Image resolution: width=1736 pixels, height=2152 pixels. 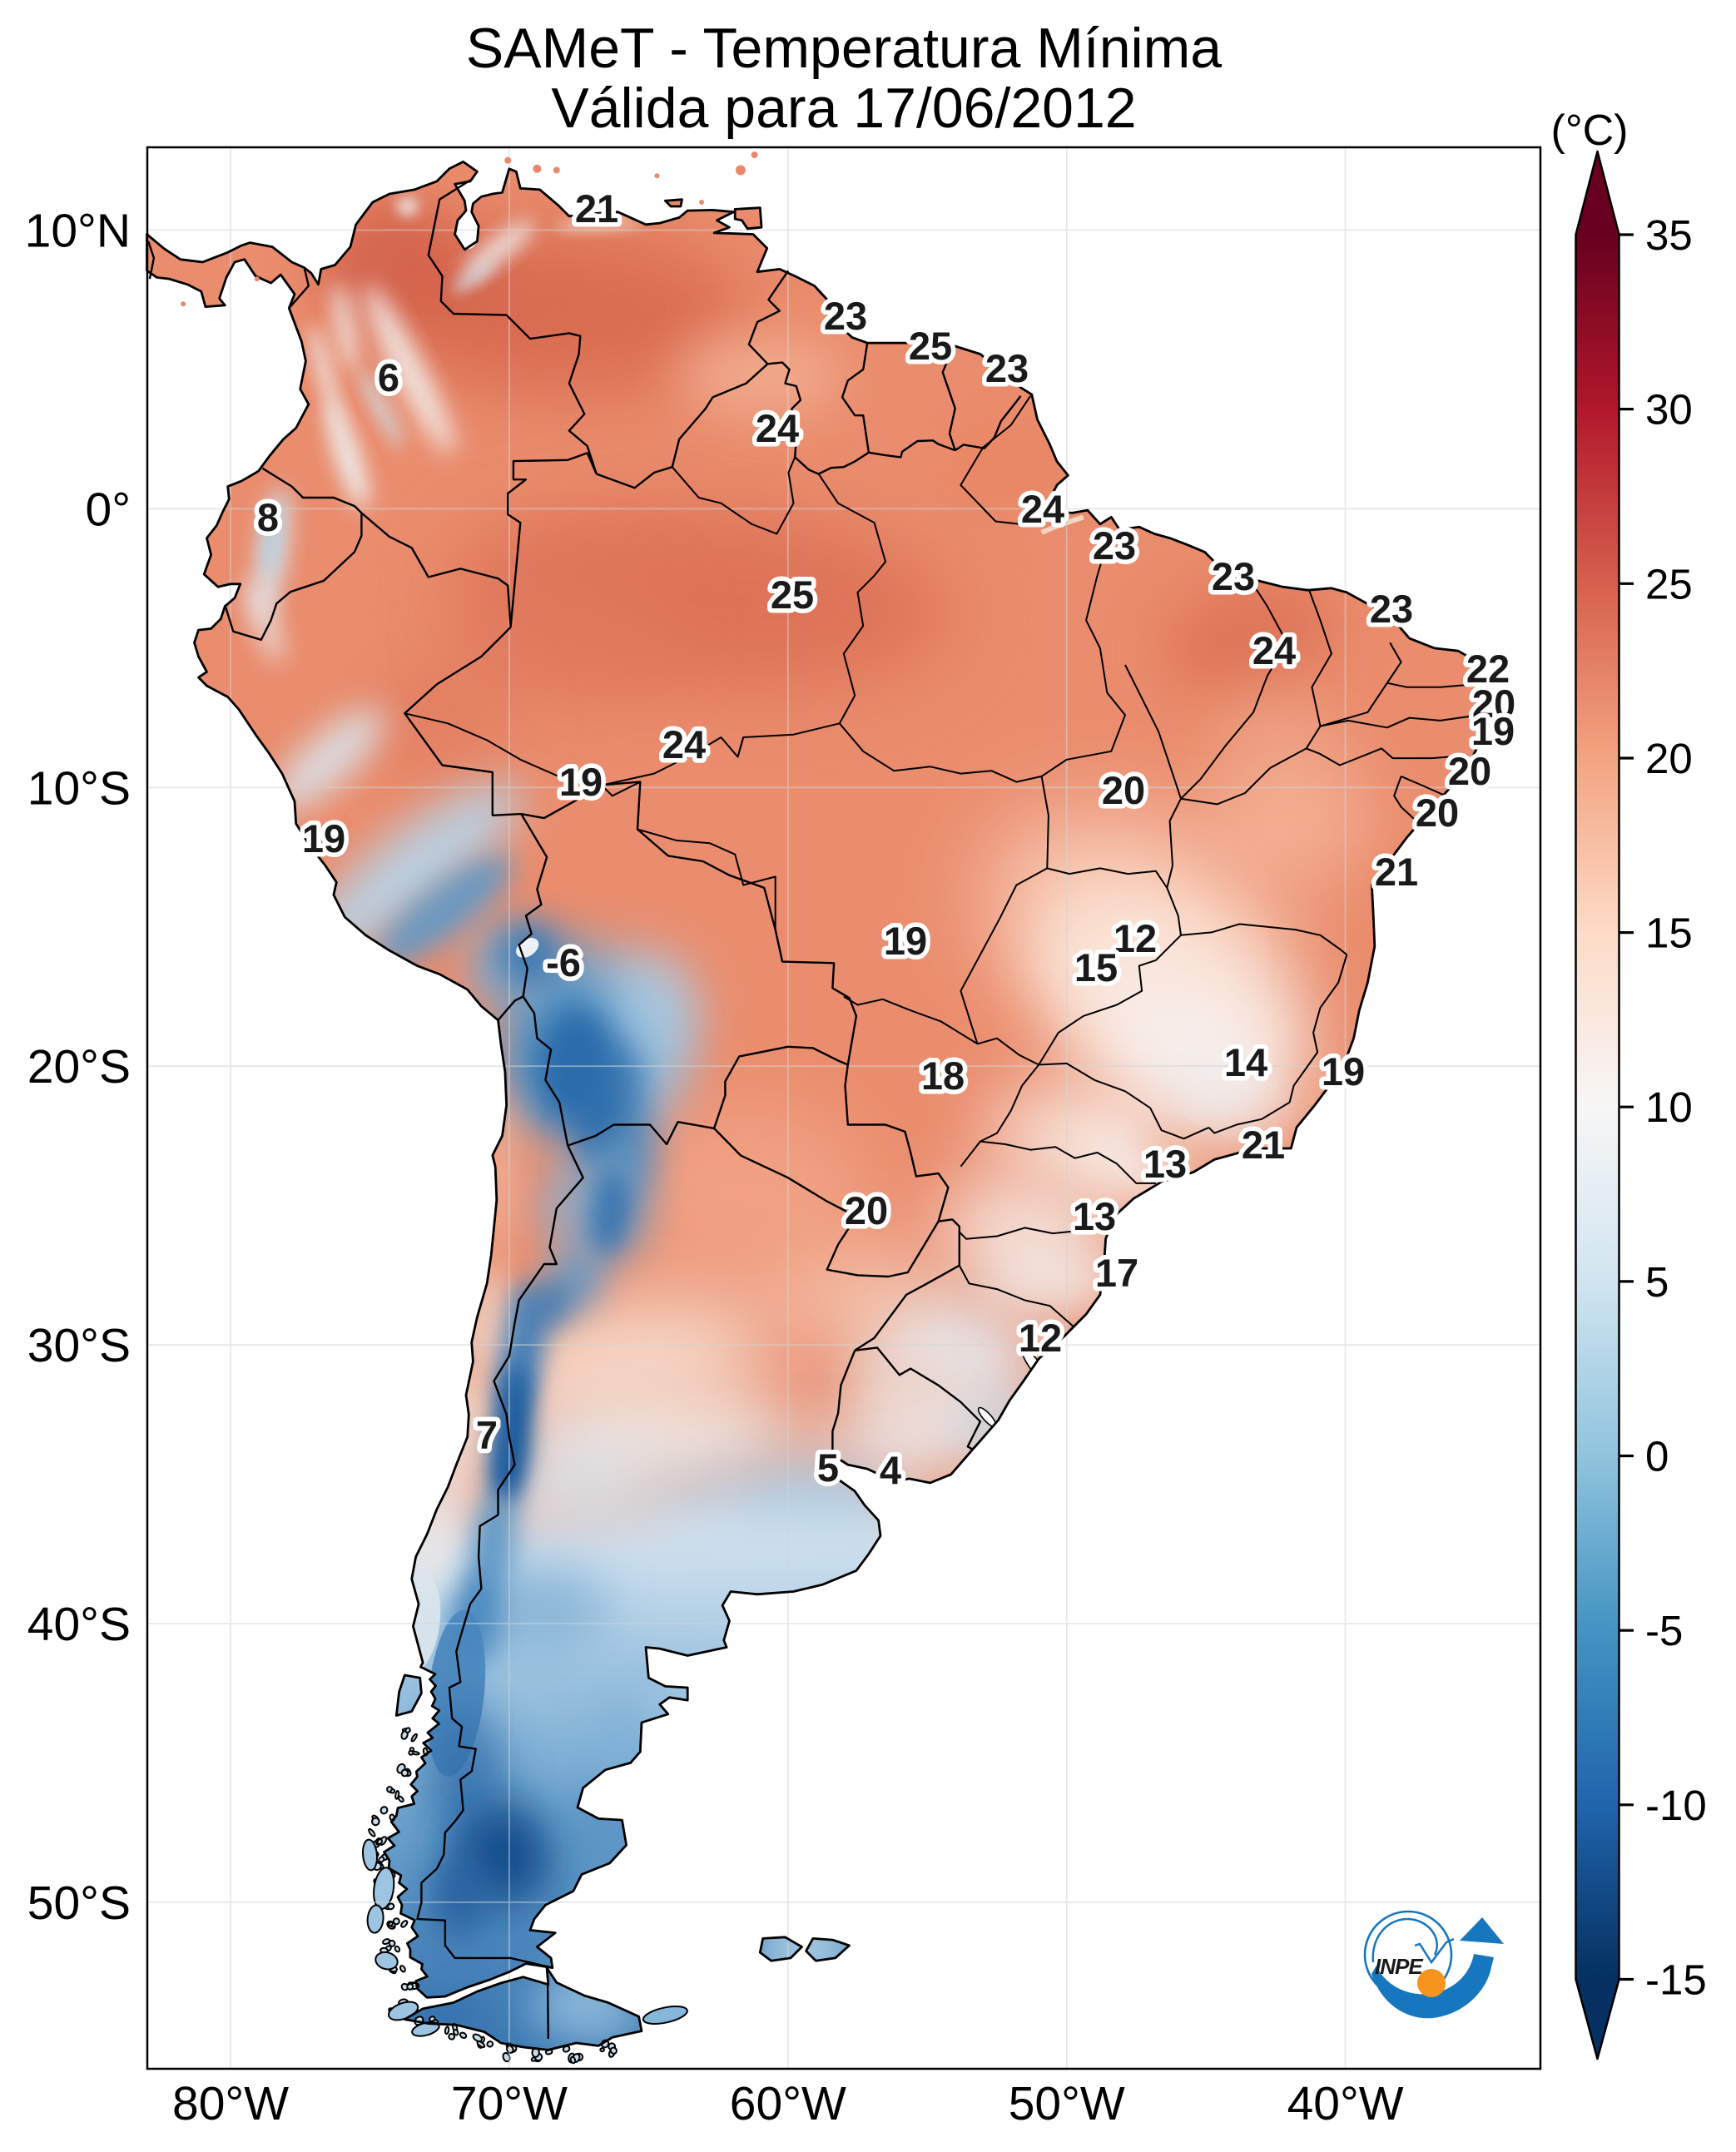 What do you see at coordinates (79, 1345) in the screenshot?
I see `svg-text: 30°S` at bounding box center [79, 1345].